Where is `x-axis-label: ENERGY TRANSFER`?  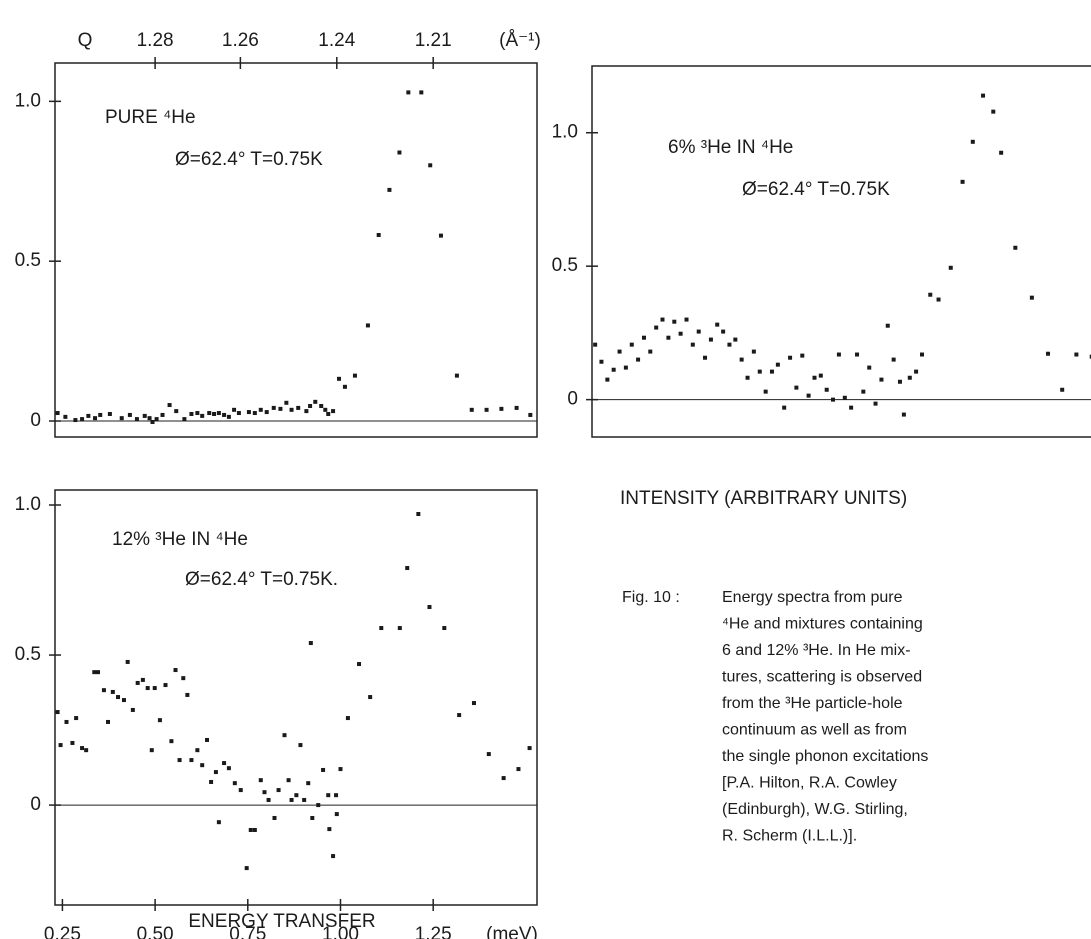
x-axis-label: ENERGY TRANSFER is located at coordinates (281, 921).